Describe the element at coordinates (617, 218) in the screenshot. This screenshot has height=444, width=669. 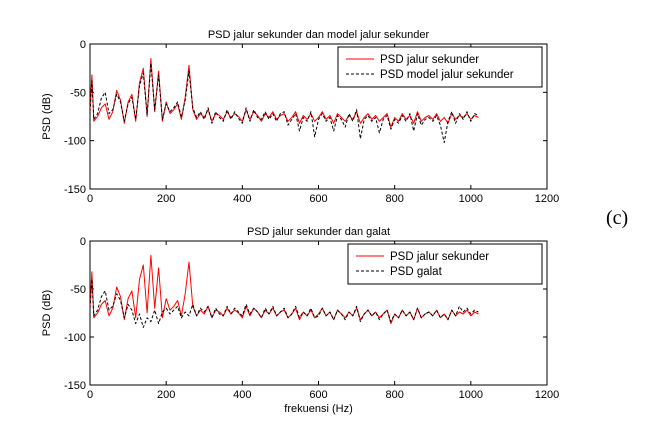
I see `panel-tag: (c)` at that location.